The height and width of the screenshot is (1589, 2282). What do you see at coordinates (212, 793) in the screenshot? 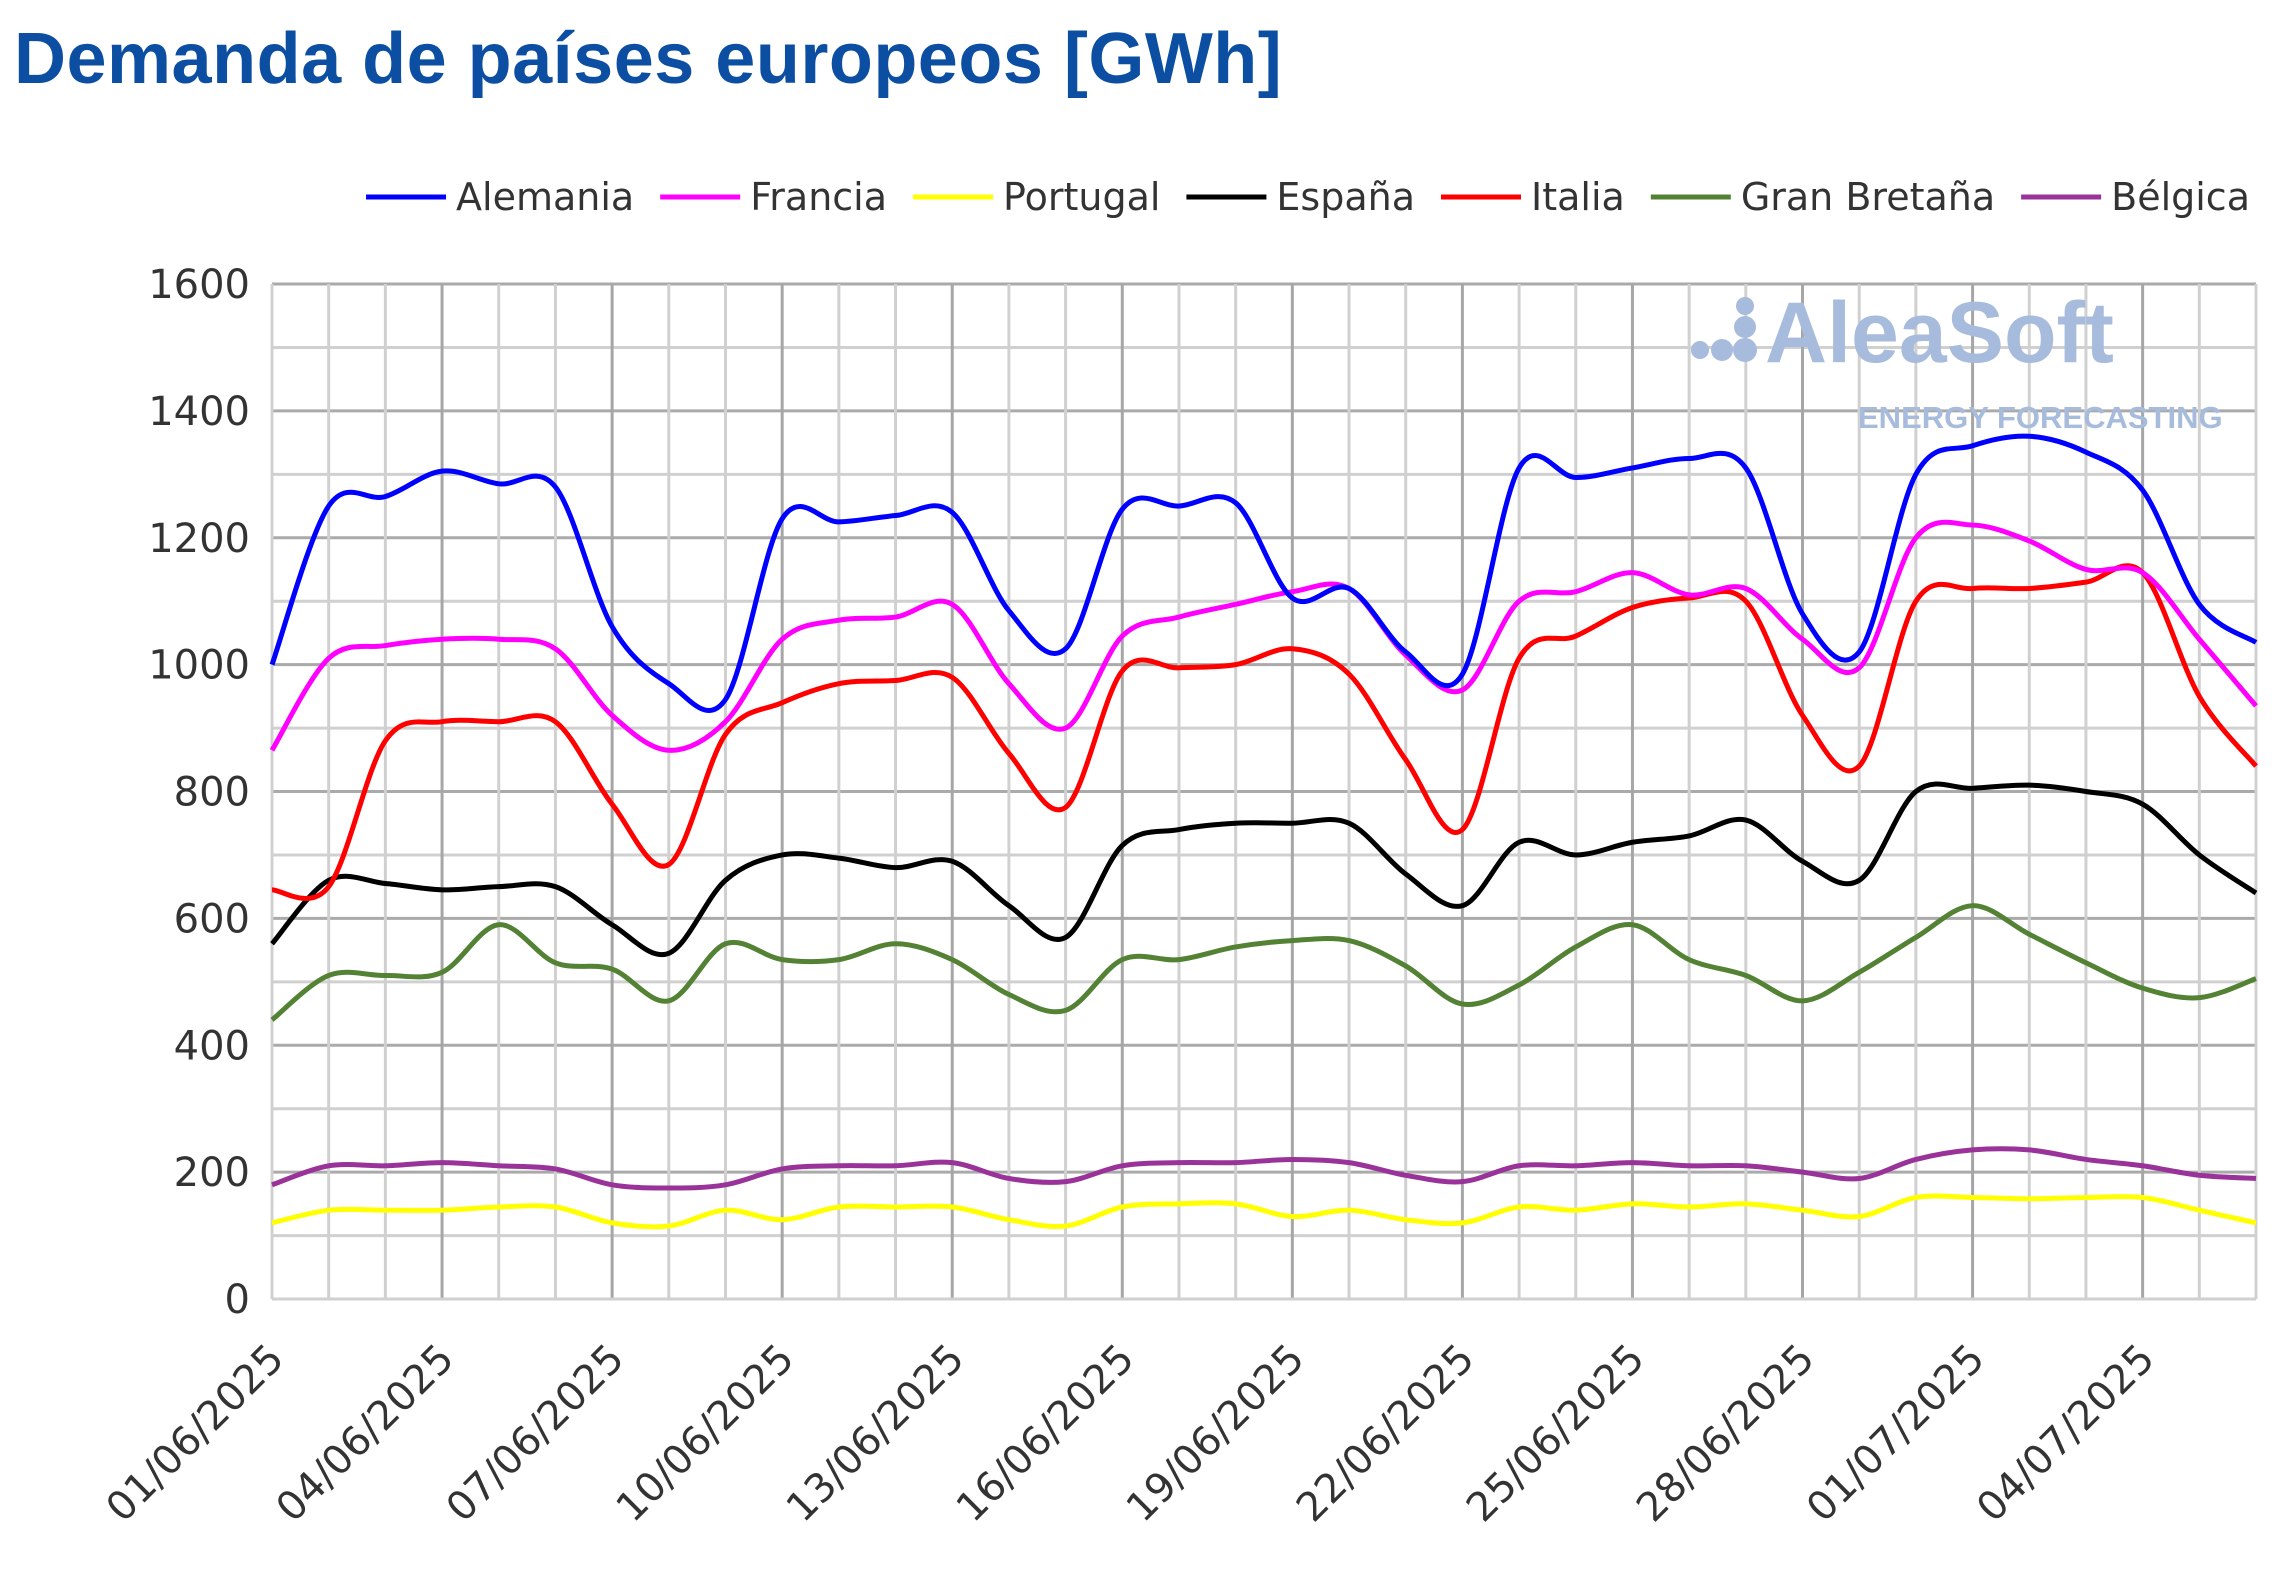
I see `y-tick-label: 800` at bounding box center [212, 793].